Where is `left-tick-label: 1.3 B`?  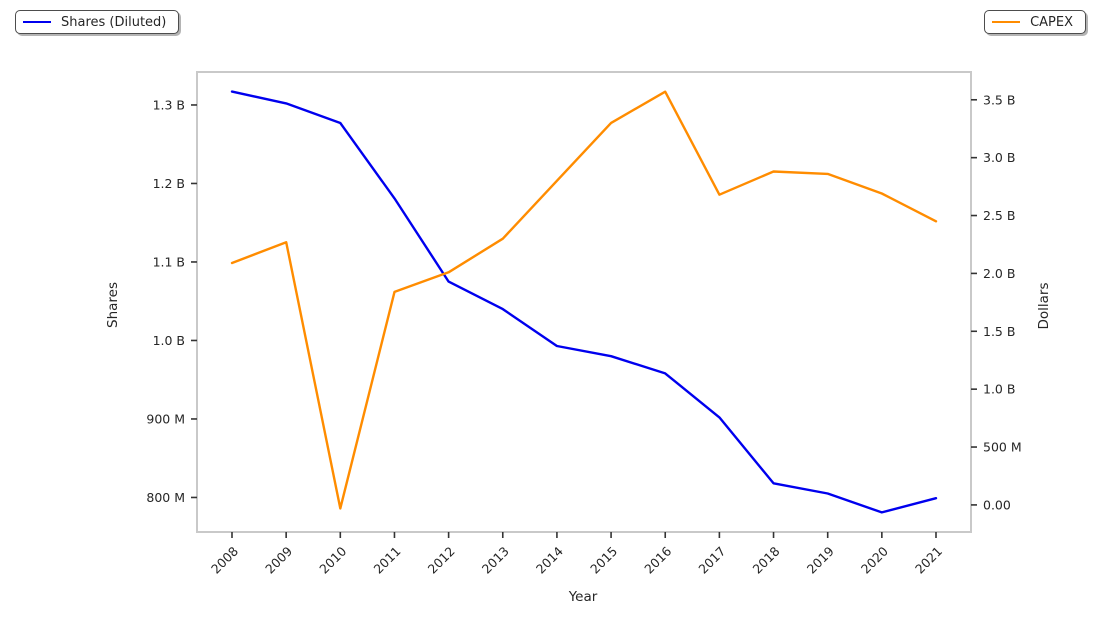 left-tick-label: 1.3 B is located at coordinates (169, 104).